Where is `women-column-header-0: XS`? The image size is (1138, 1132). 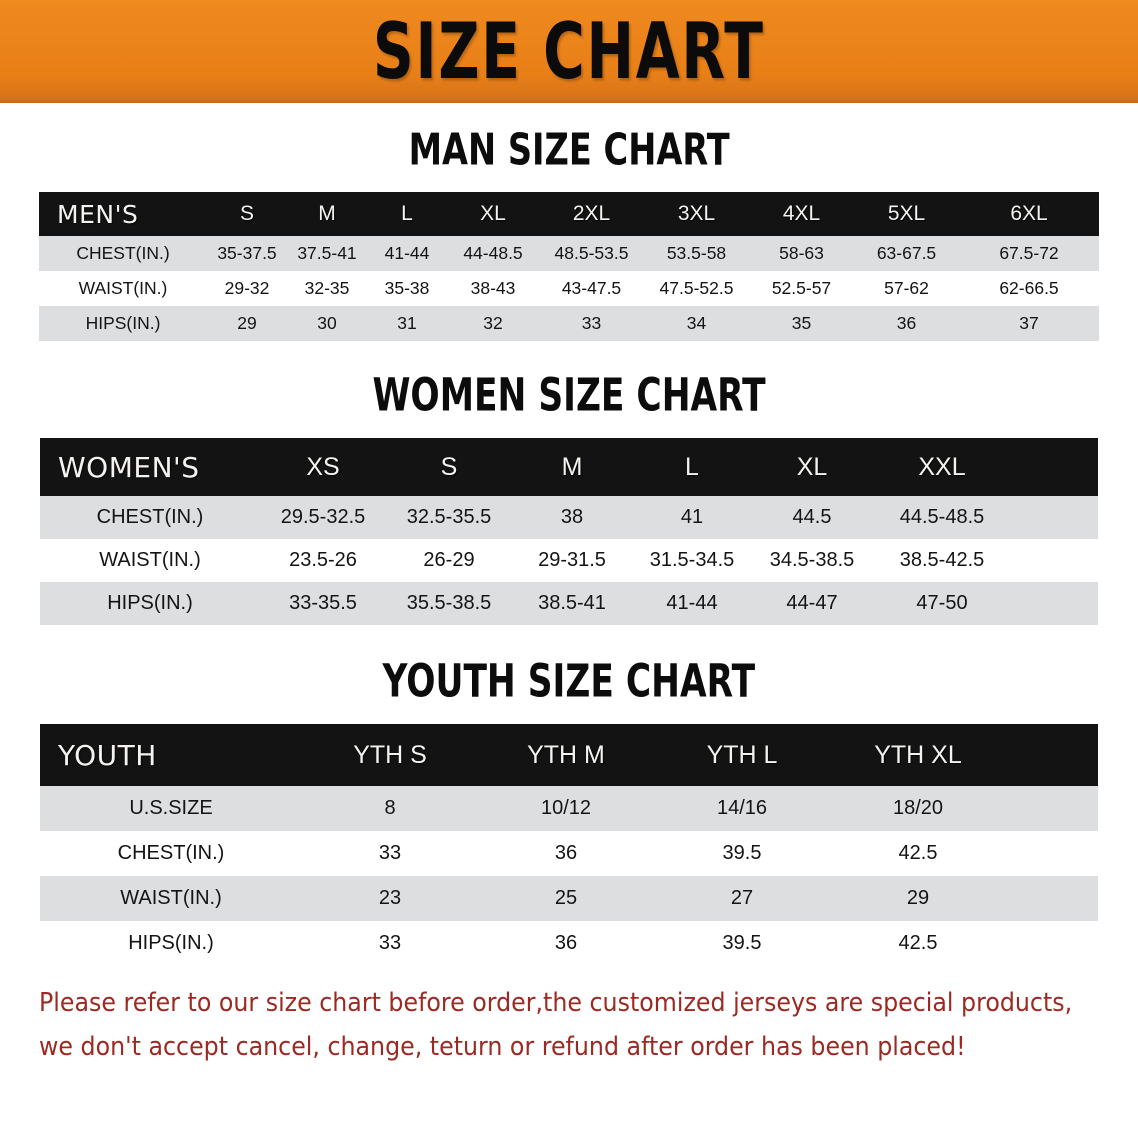 women-column-header-0: XS is located at coordinates (323, 466).